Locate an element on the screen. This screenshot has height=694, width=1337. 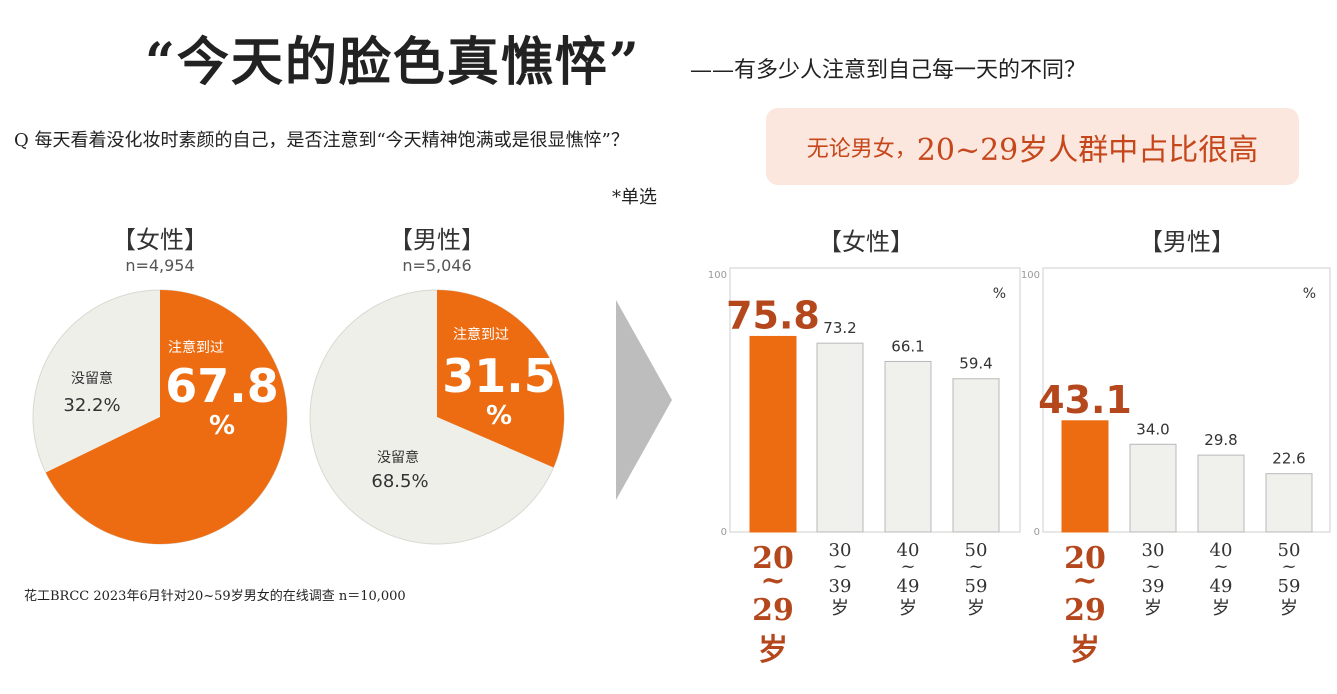
page-subtitle: ——有多少人注意到自己每一天的不同？ is located at coordinates (888, 70).